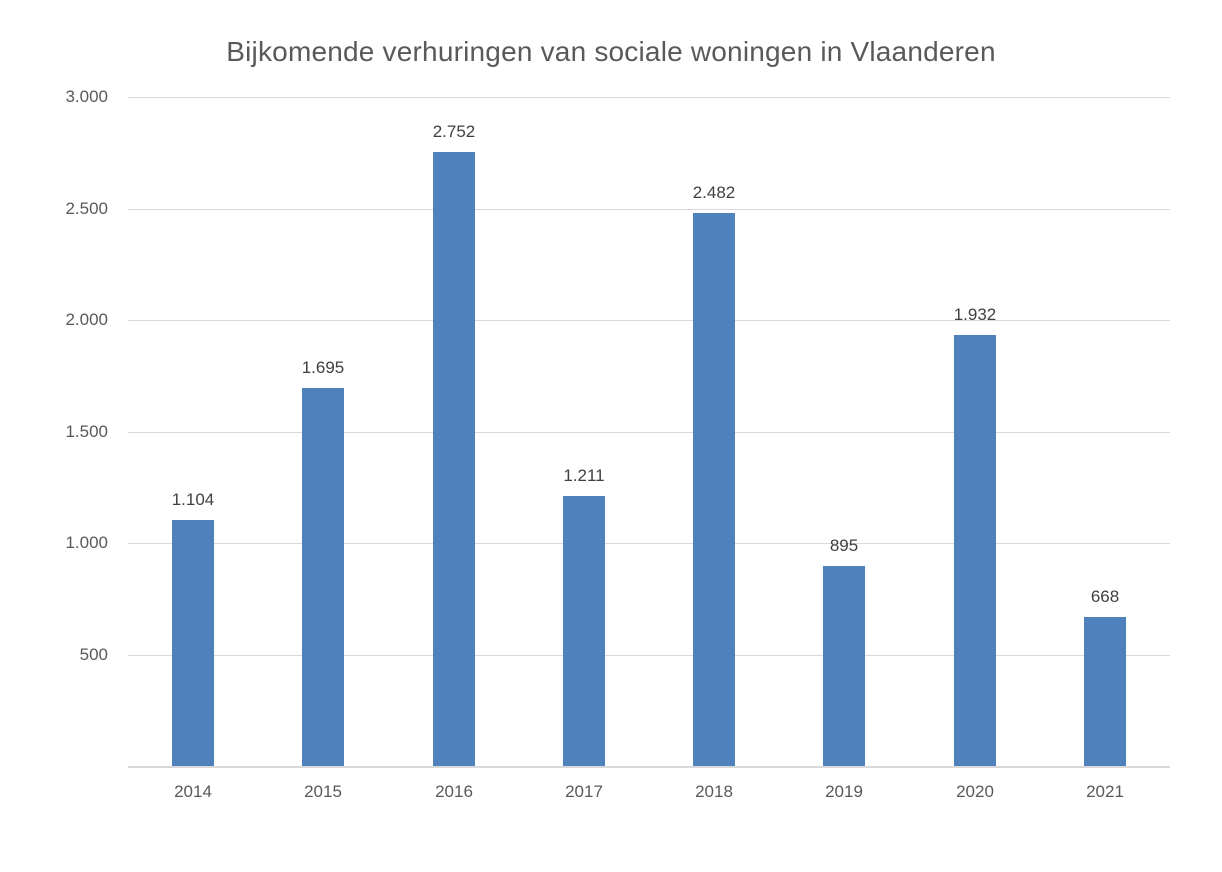 Image resolution: width=1222 pixels, height=872 pixels. What do you see at coordinates (86, 431) in the screenshot?
I see `y-axis-tick-label: 1.500` at bounding box center [86, 431].